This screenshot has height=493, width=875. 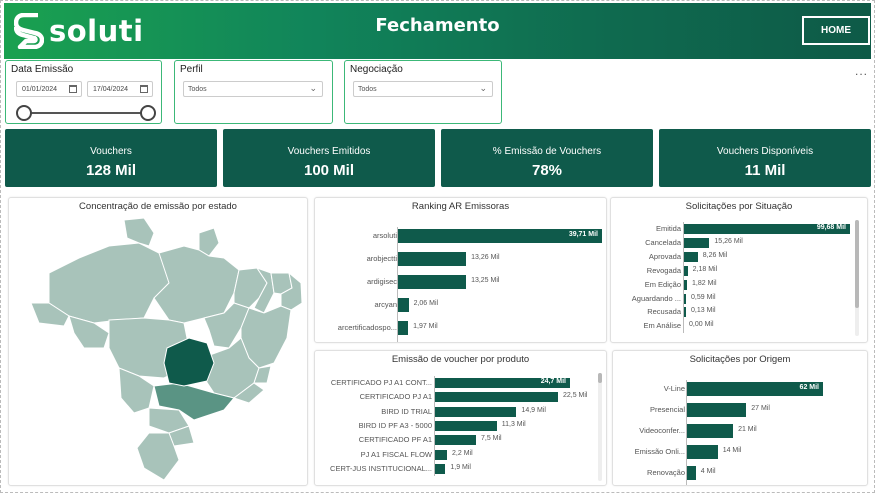 I want to click on bar-value-label: 21 Mil, so click(x=747, y=429).